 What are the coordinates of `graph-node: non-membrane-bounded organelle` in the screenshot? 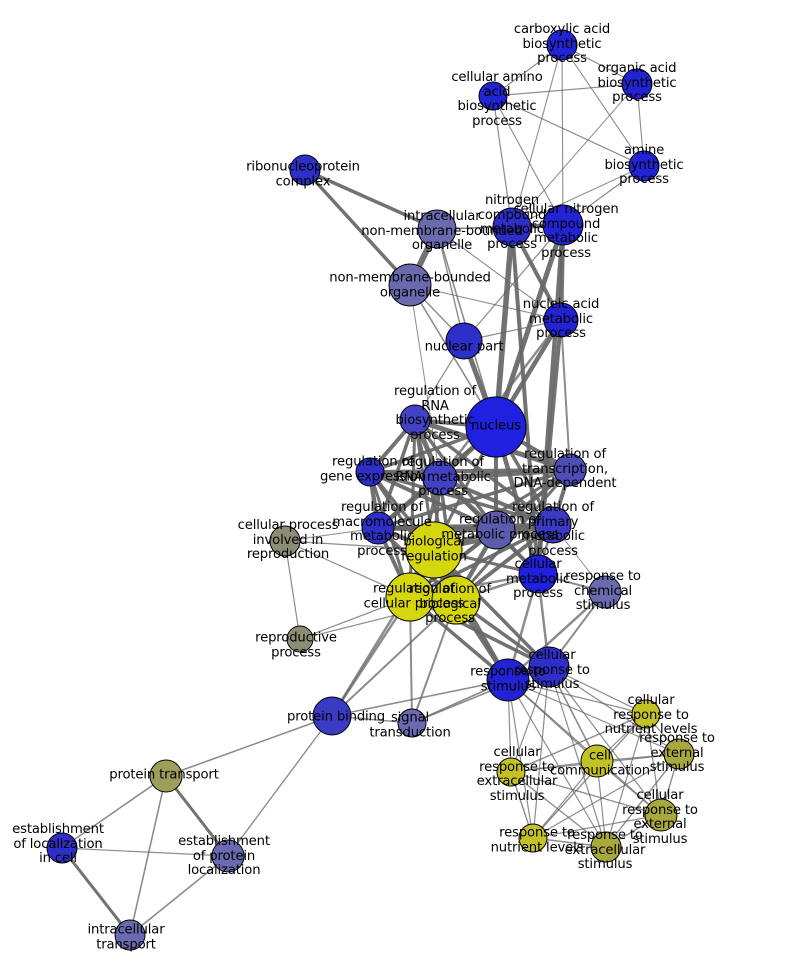 It's located at (410, 285).